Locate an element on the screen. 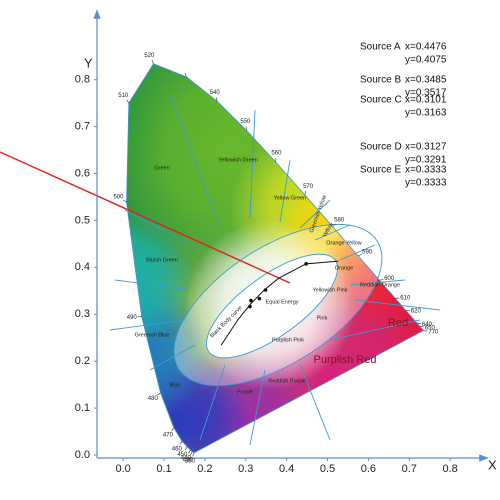 This screenshot has width=500, height=500. region-label: Bluish Green is located at coordinates (162, 260).